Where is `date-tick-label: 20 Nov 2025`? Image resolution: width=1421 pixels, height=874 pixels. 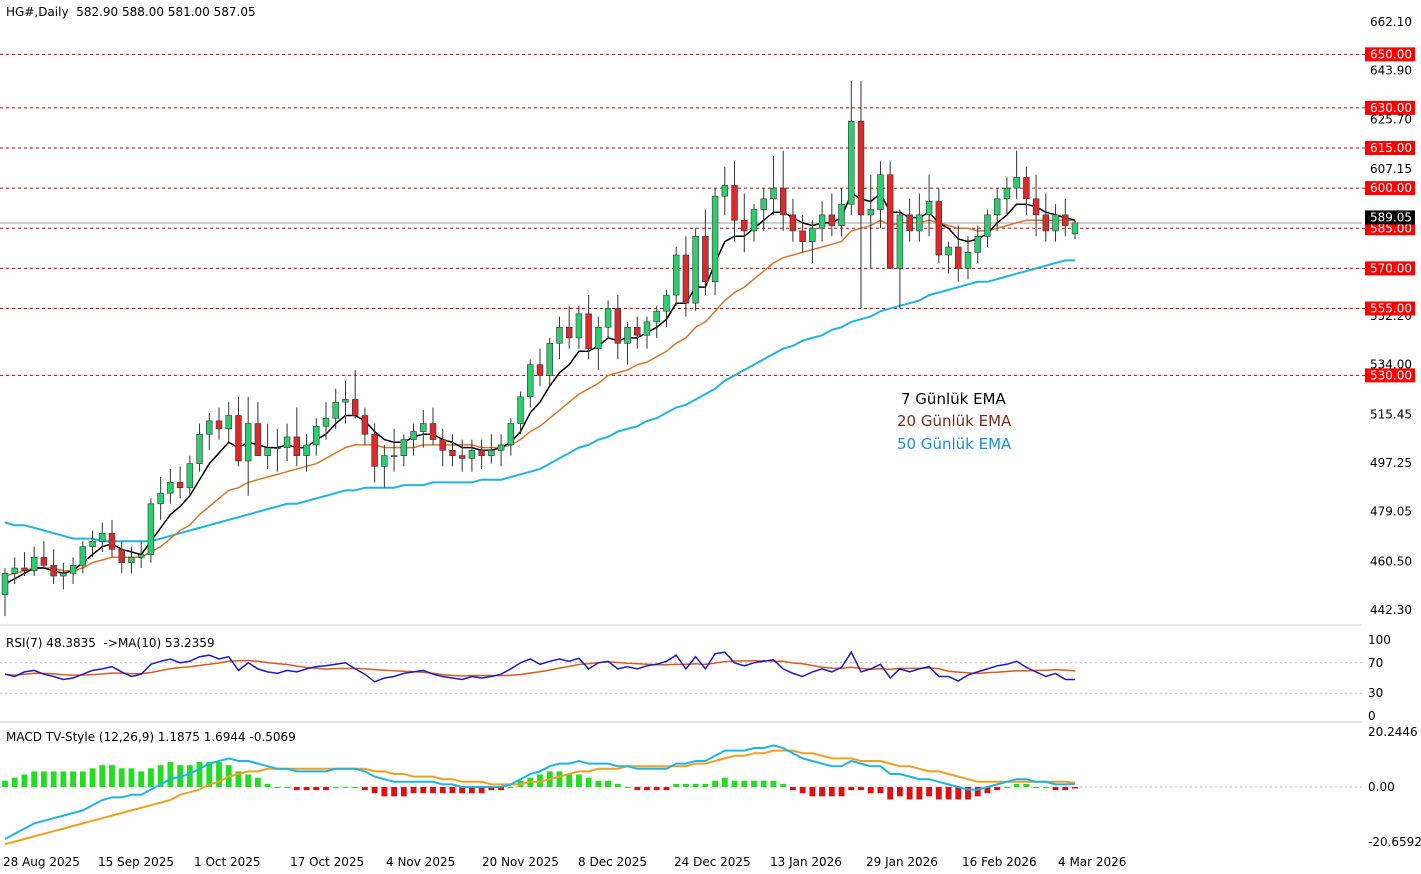
date-tick-label: 20 Nov 2025 is located at coordinates (520, 862).